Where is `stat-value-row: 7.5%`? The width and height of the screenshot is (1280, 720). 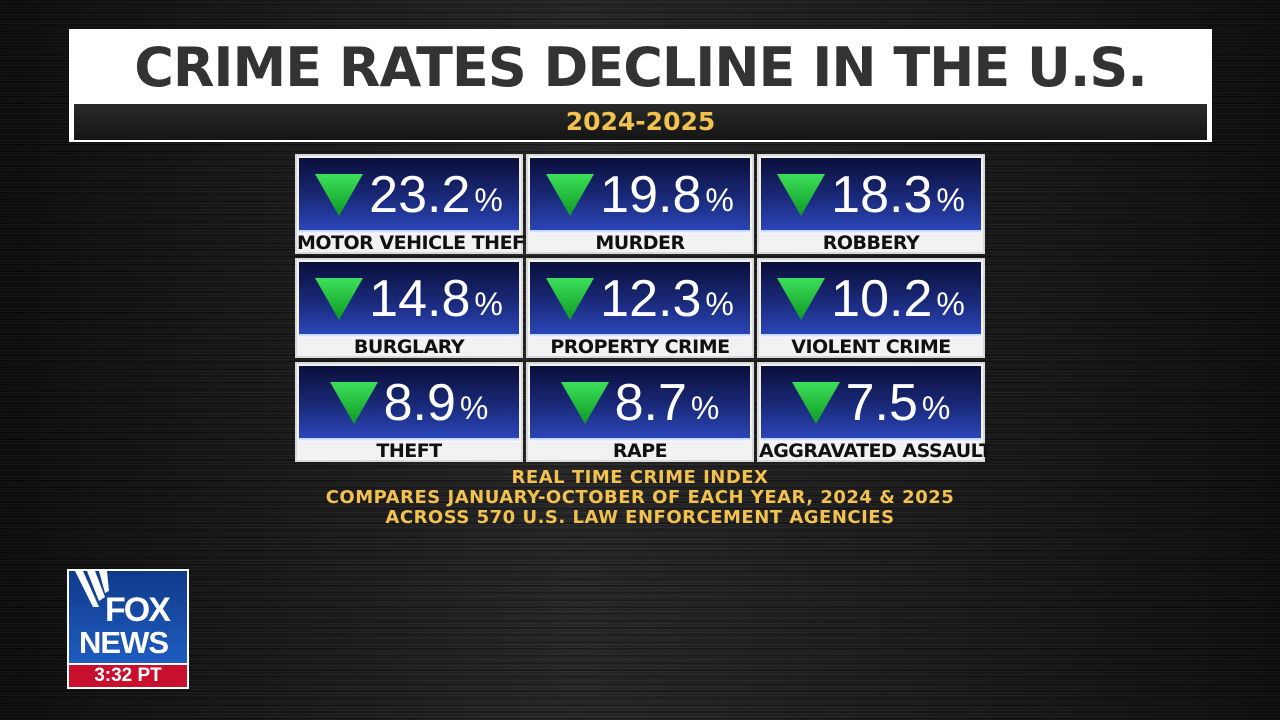
stat-value-row: 7.5% is located at coordinates (871, 403).